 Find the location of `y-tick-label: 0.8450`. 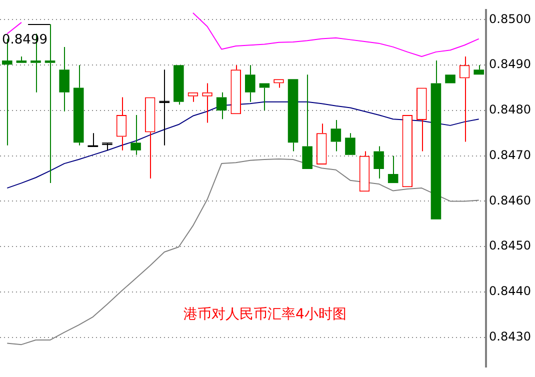

y-tick-label: 0.8450 is located at coordinates (510, 245).